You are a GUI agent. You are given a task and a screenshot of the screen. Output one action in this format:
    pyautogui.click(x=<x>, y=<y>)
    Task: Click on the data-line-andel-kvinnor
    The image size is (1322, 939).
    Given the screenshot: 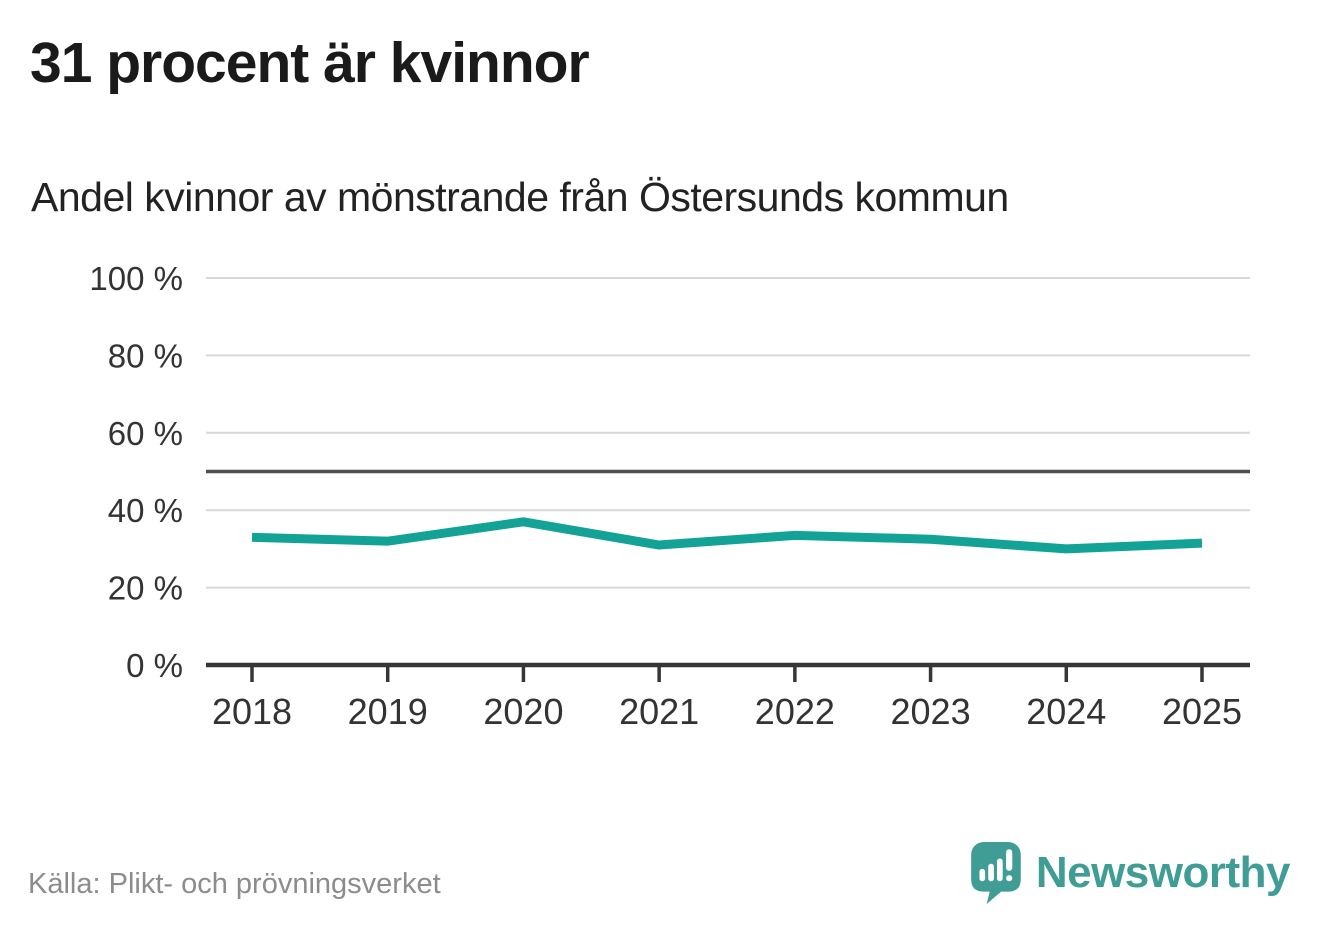 What is the action you would take?
    pyautogui.click(x=727, y=535)
    